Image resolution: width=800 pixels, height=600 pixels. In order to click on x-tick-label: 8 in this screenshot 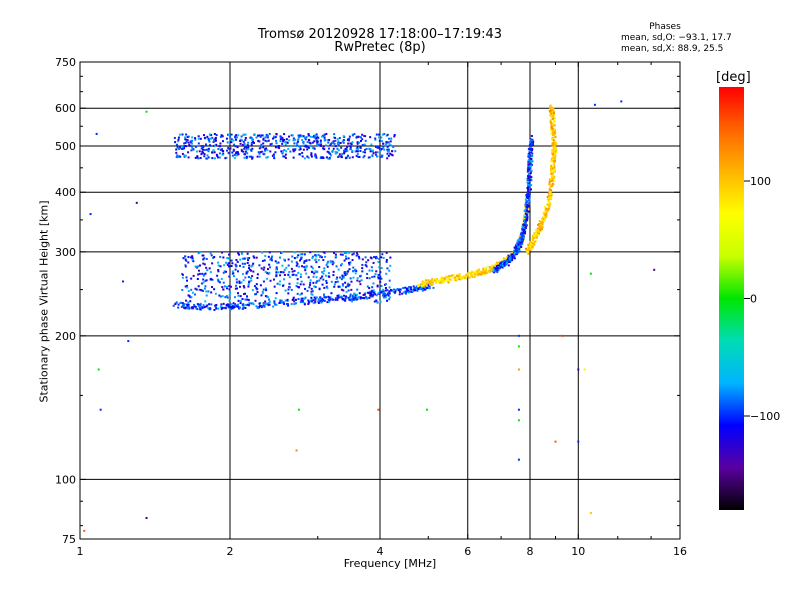, I will do `click(530, 551)`.